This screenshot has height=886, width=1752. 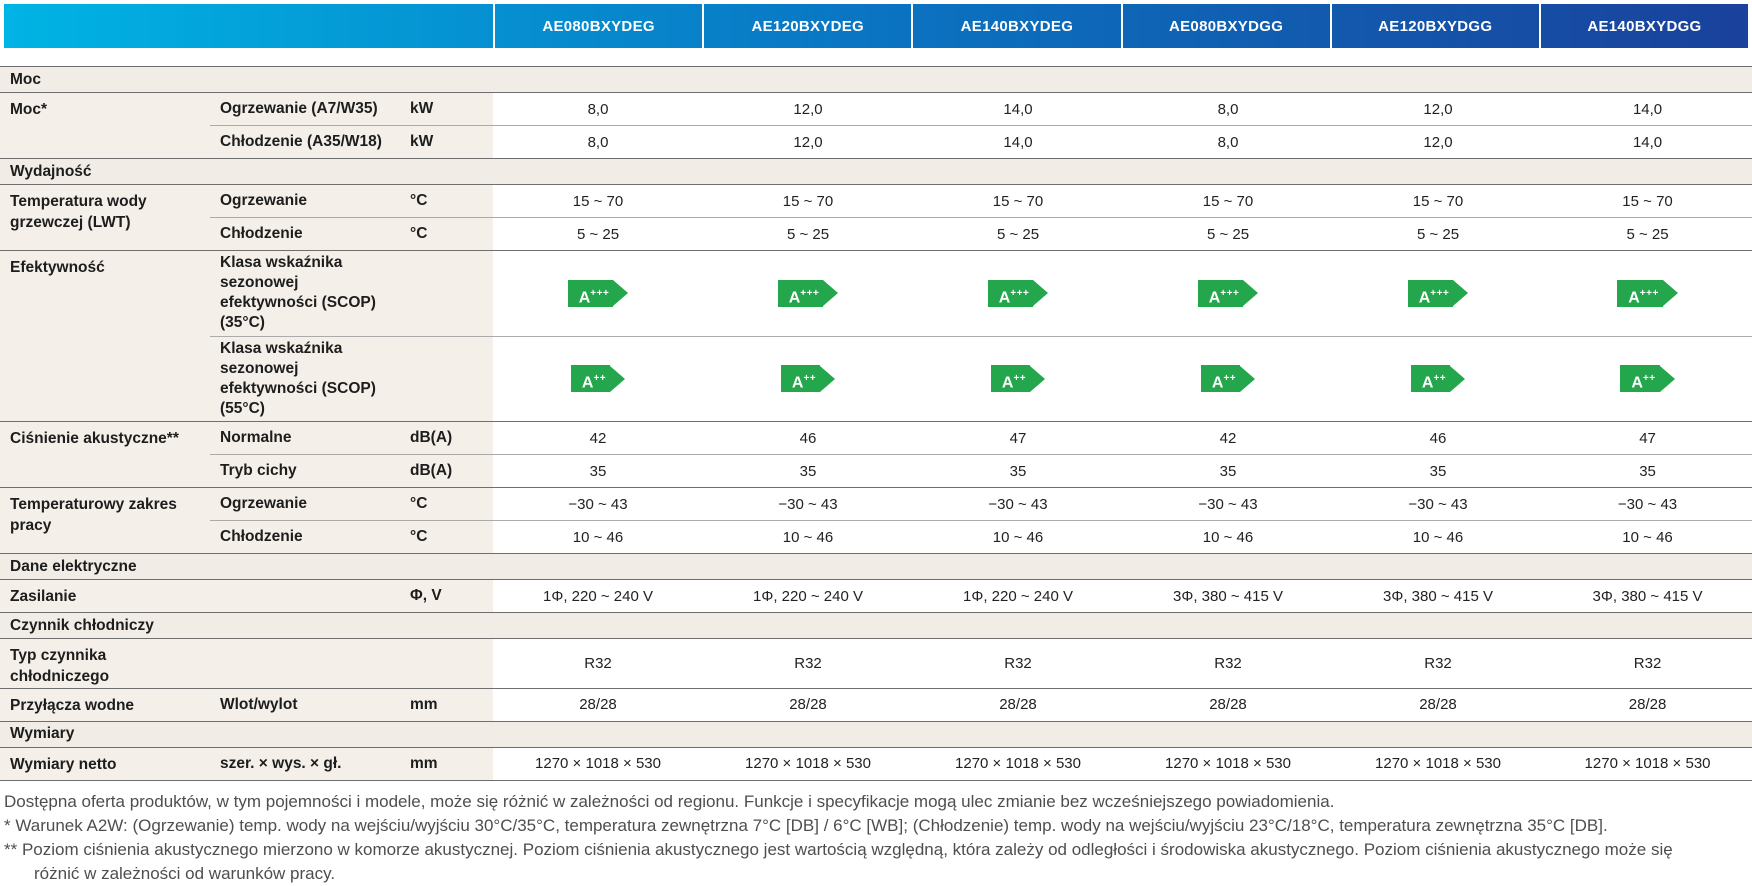 What do you see at coordinates (800, 379) in the screenshot?
I see `energy-class-label: A++` at bounding box center [800, 379].